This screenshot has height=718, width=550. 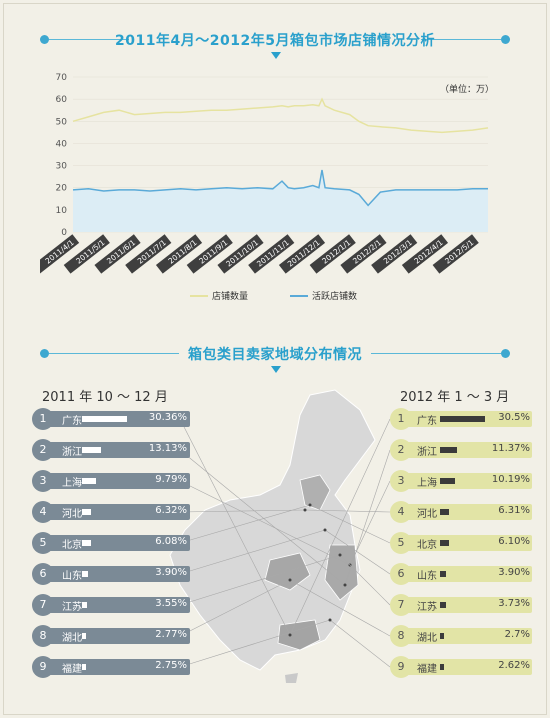 I want to click on y-tick-label: 20, so click(x=62, y=189).